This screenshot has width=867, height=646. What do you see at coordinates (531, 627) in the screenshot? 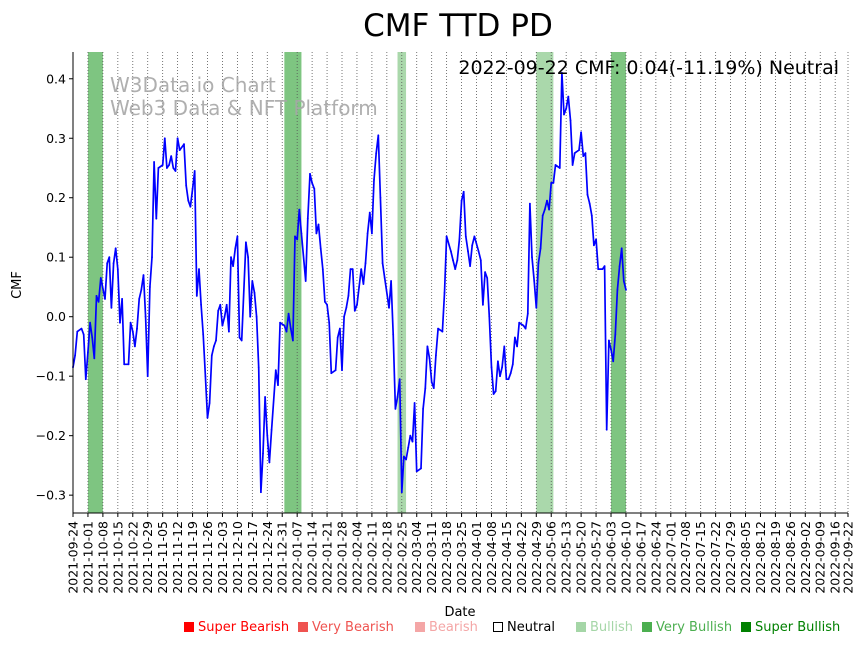
I see `legend-label: Neutral` at bounding box center [531, 627].